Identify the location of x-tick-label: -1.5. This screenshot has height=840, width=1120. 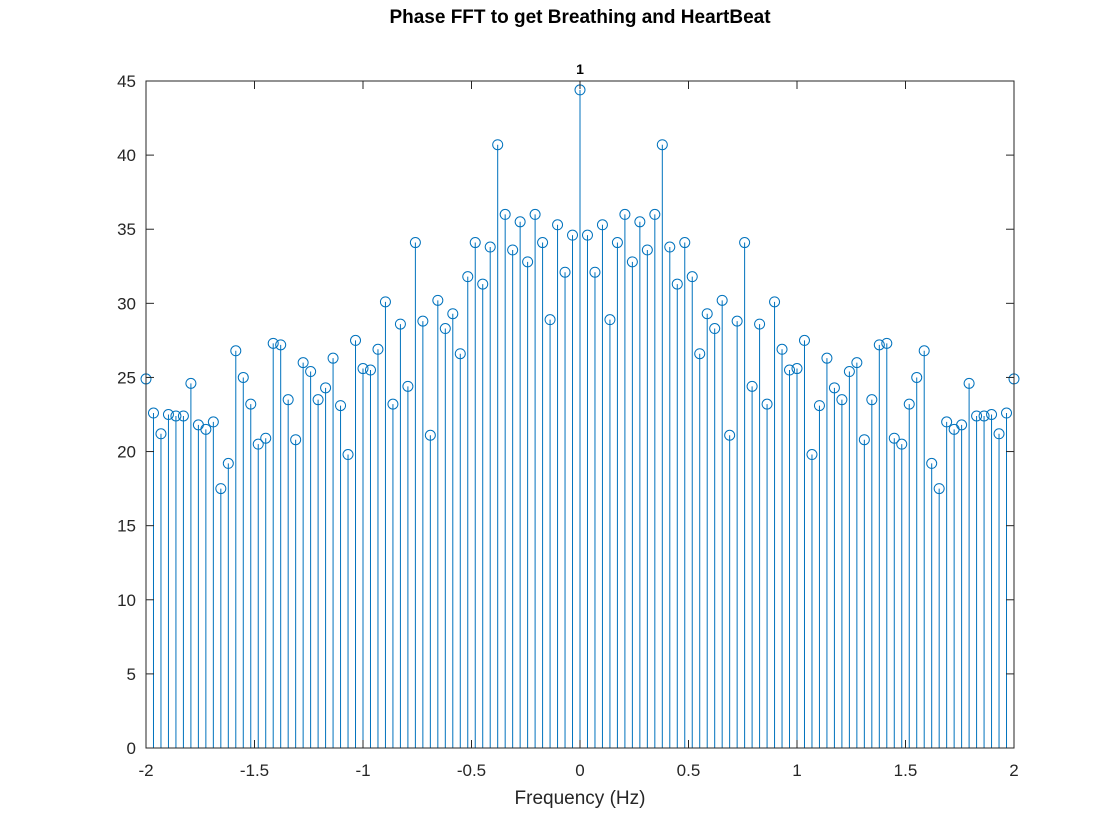
(254, 770).